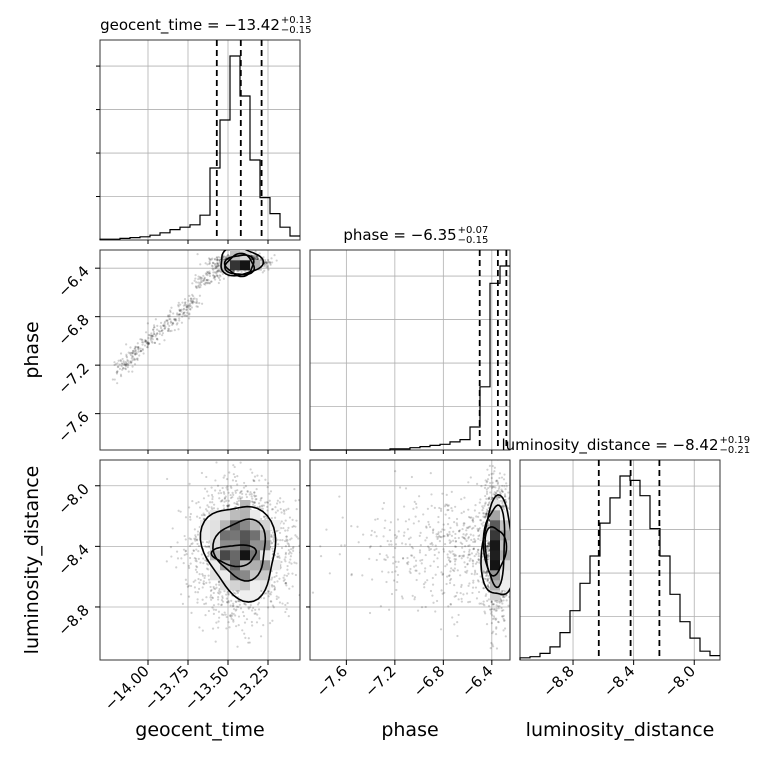 This screenshot has height=760, width=760. What do you see at coordinates (190, 25) in the screenshot?
I see `title-geocent_time: geocent_time = −13.42` at bounding box center [190, 25].